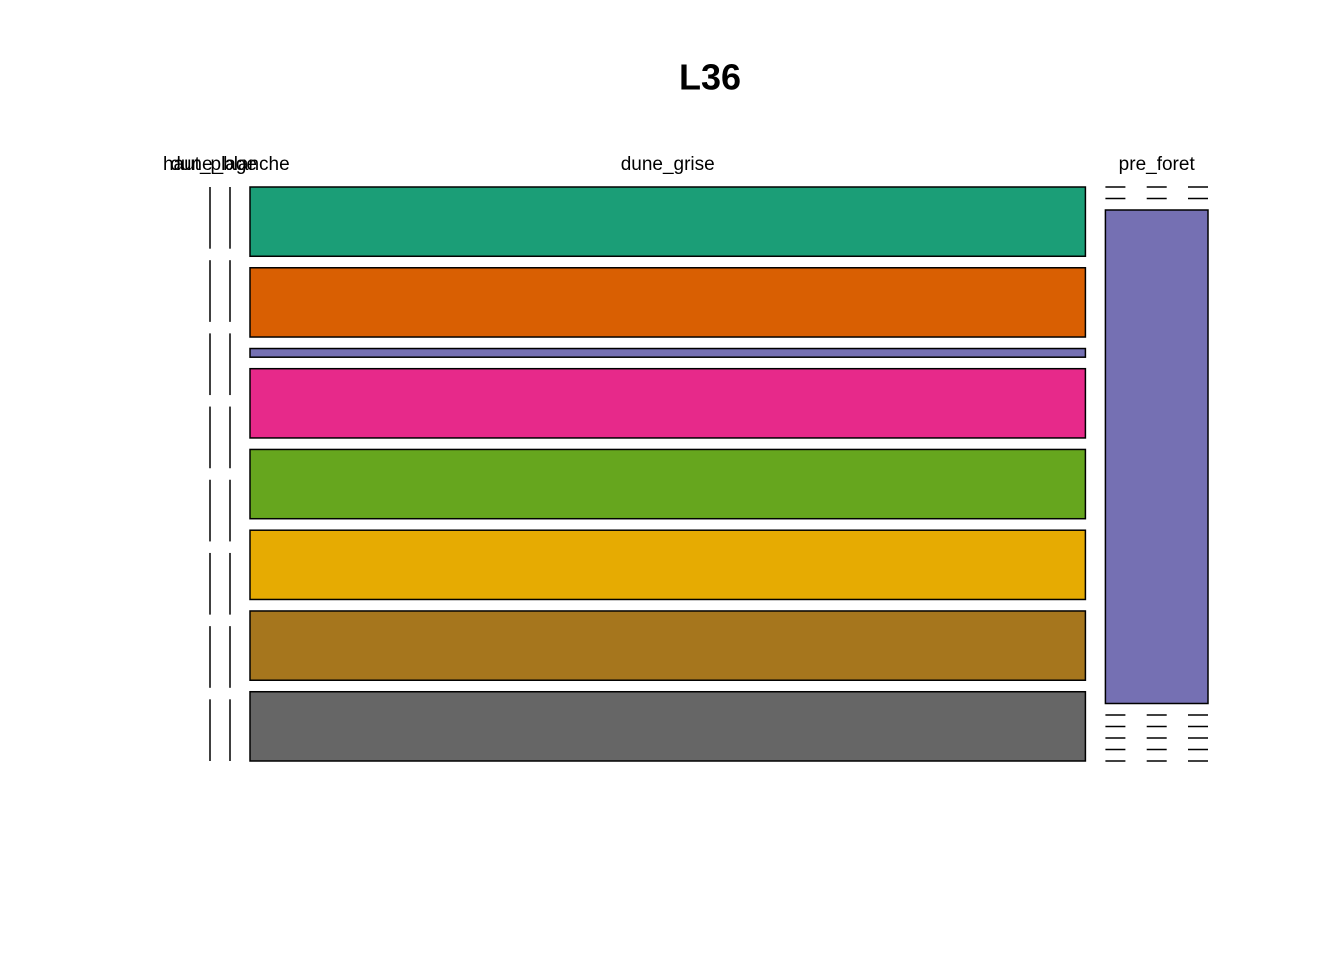  Describe the element at coordinates (210, 164) in the screenshot. I see `column-label: haut_plage` at that location.